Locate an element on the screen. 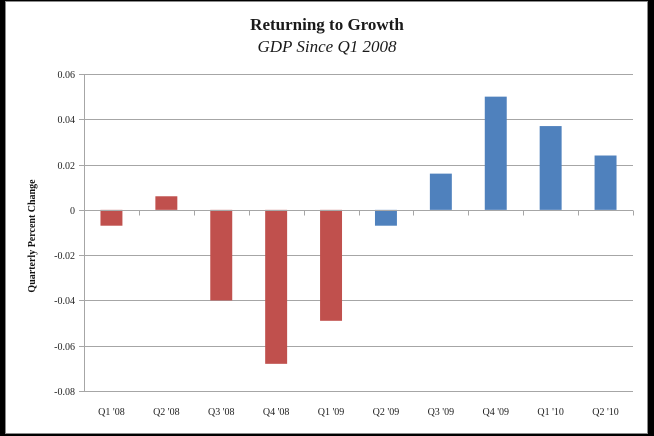  y-tick-label: -0.04 is located at coordinates (64, 301).